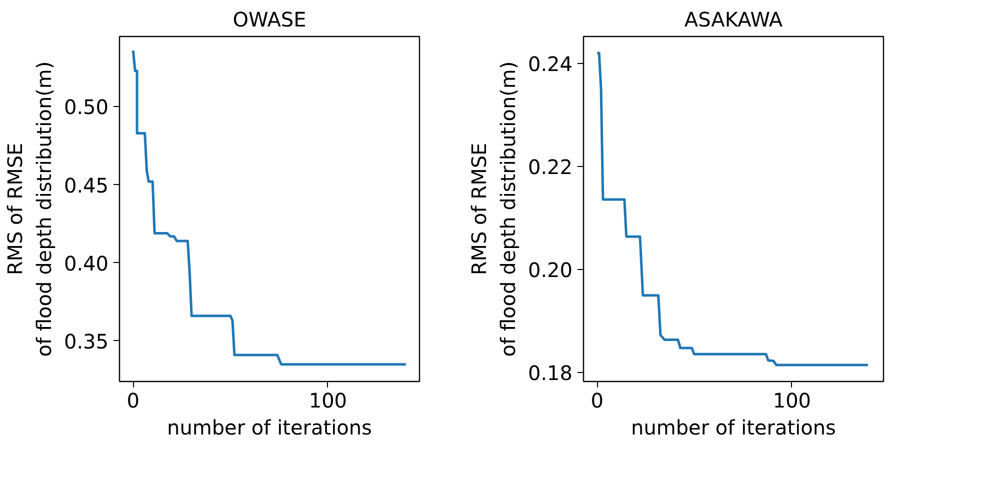  Describe the element at coordinates (550, 373) in the screenshot. I see `y-tick-label: 0.18` at that location.